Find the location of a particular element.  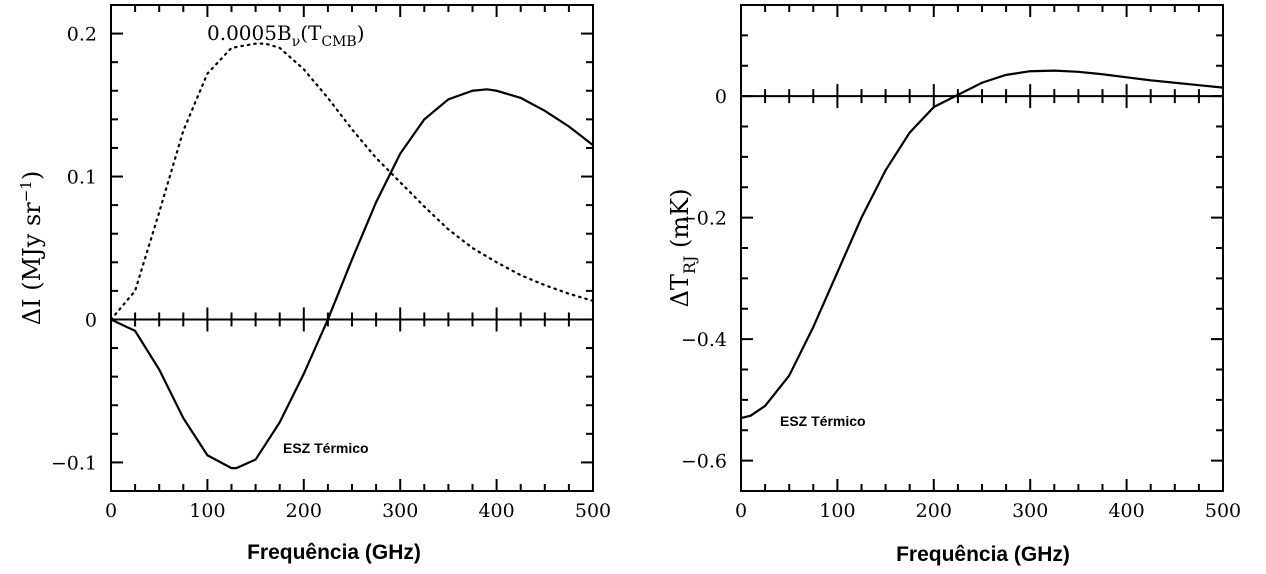

annotation-planck: 0.0005Bν(TCMB) is located at coordinates (286, 35).